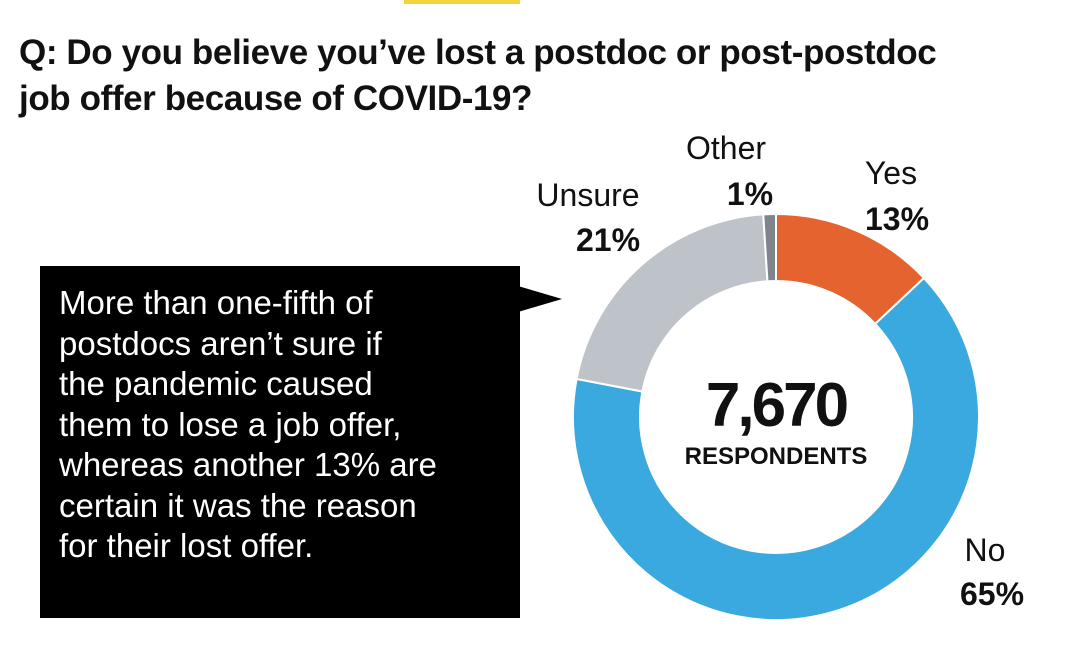  What do you see at coordinates (985, 550) in the screenshot?
I see `slice-label-no: No` at bounding box center [985, 550].